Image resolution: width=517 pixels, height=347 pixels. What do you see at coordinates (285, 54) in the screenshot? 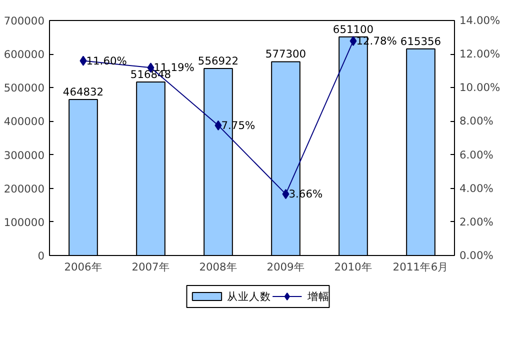
I see `data-label: 577300` at bounding box center [285, 54].